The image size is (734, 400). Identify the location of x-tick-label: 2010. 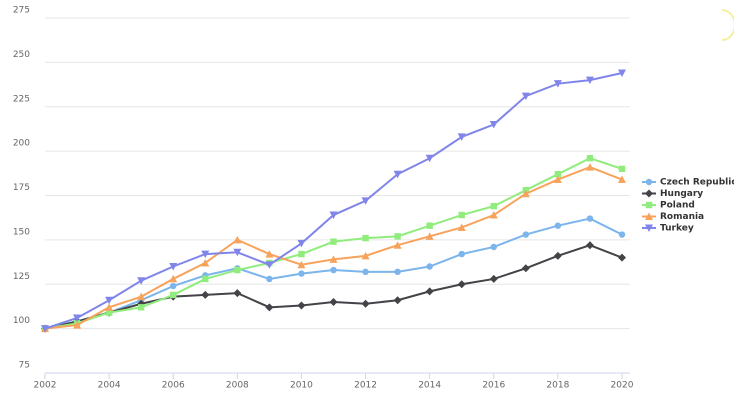
(301, 386).